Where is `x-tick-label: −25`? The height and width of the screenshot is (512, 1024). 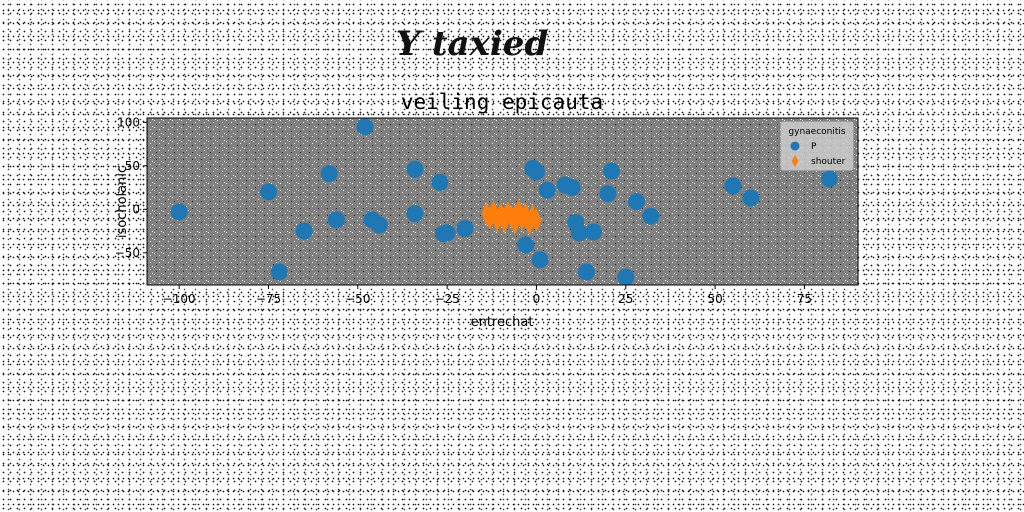 x-tick-label: −25 is located at coordinates (446, 299).